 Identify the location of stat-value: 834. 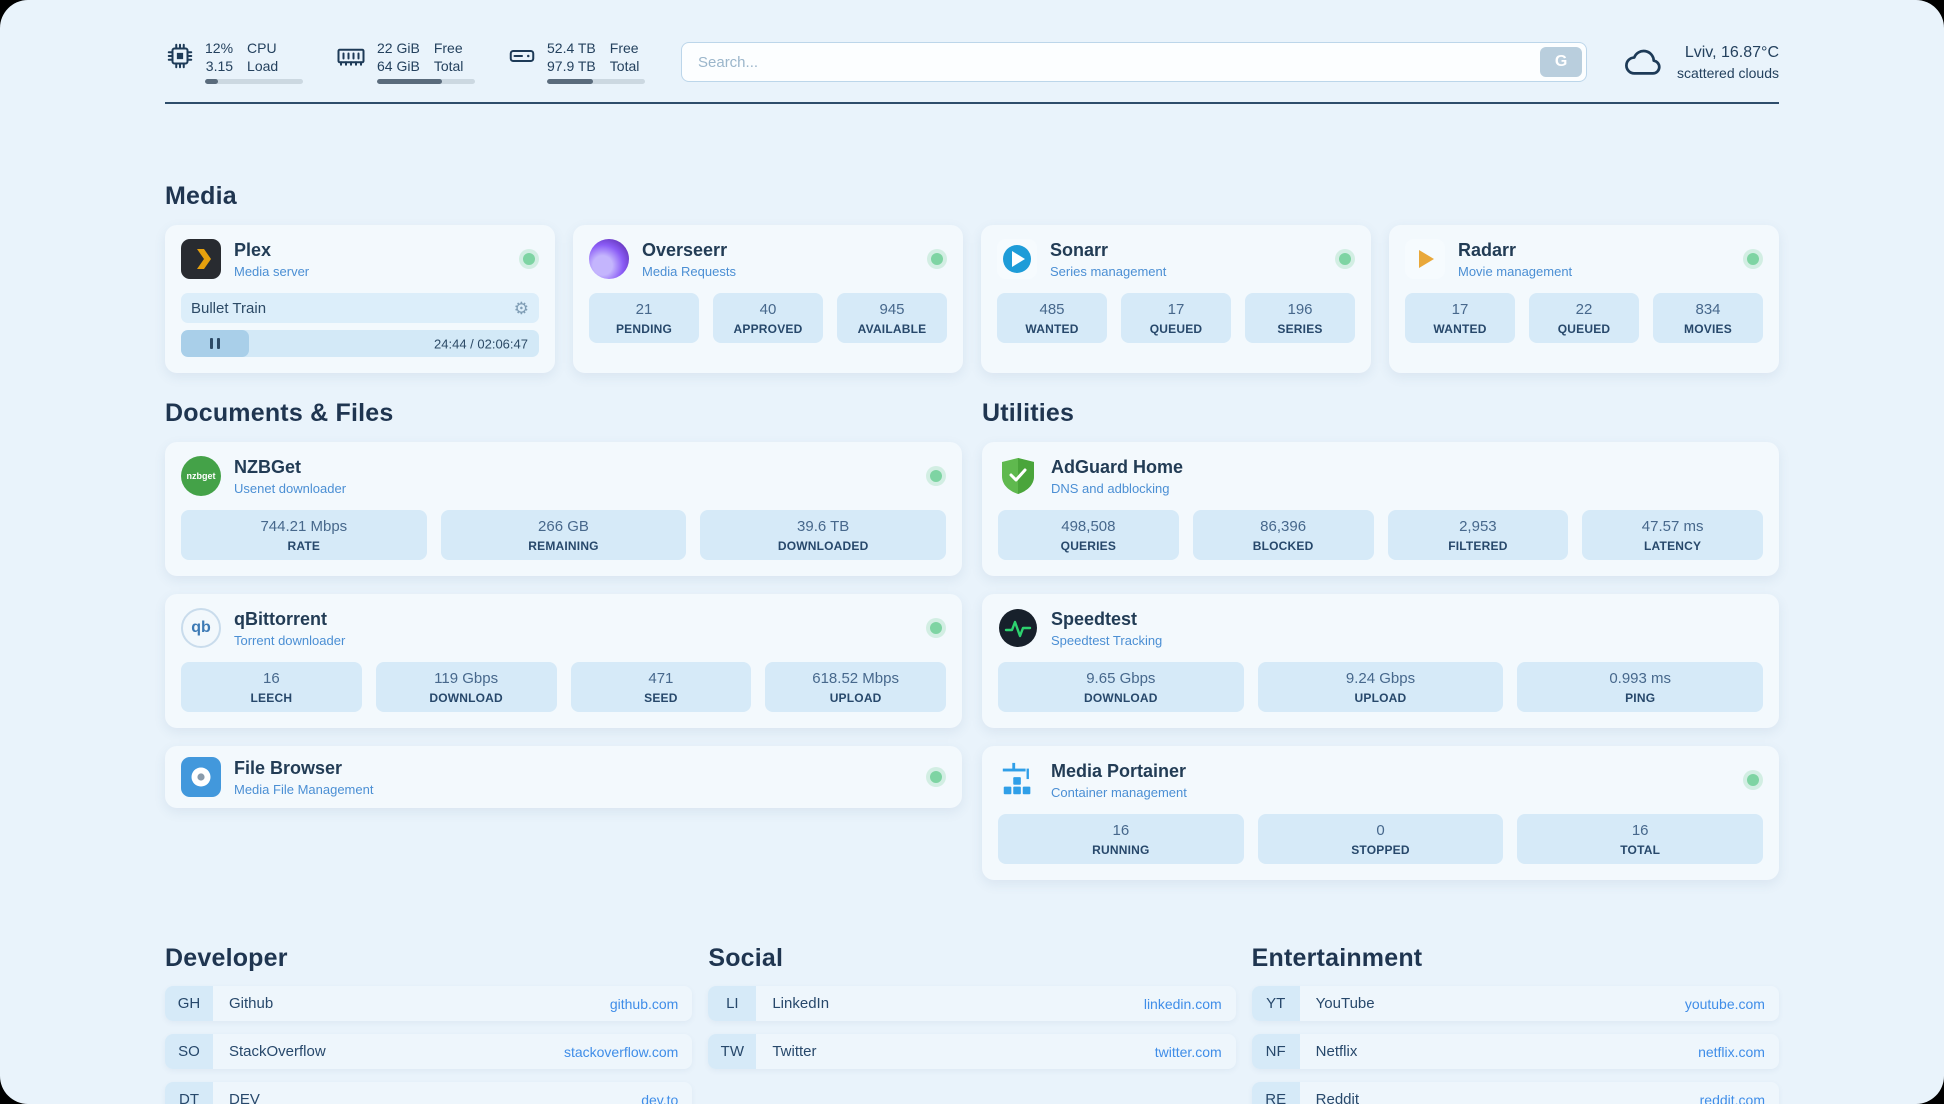
(1708, 310).